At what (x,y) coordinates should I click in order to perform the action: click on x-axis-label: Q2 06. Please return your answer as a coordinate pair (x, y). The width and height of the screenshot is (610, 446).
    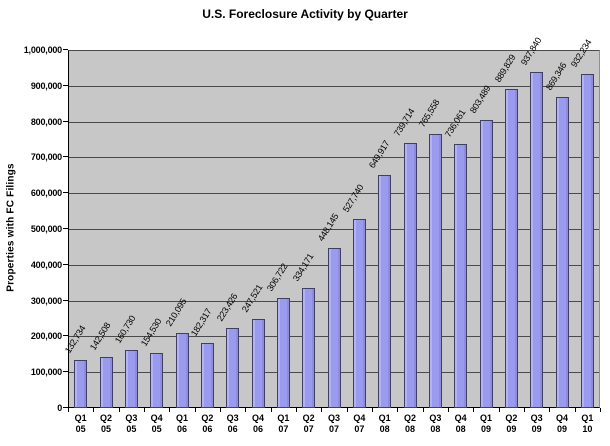
    Looking at the image, I should click on (207, 423).